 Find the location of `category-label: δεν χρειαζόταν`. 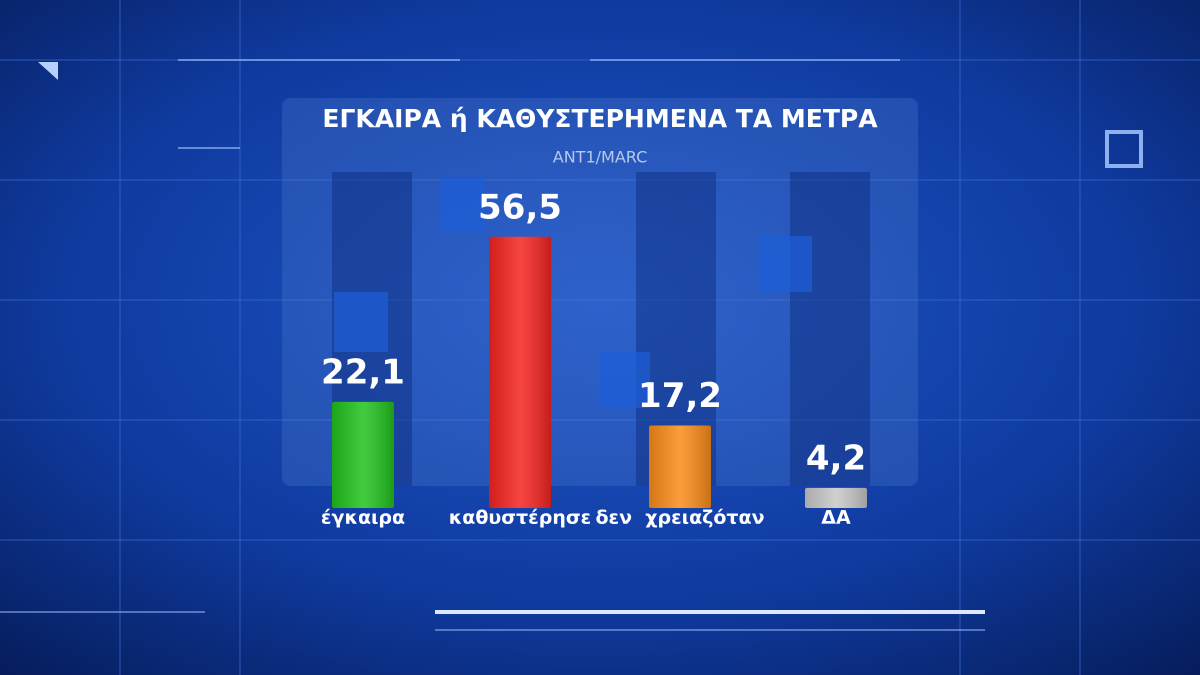

category-label: δεν χρειαζόταν is located at coordinates (679, 518).